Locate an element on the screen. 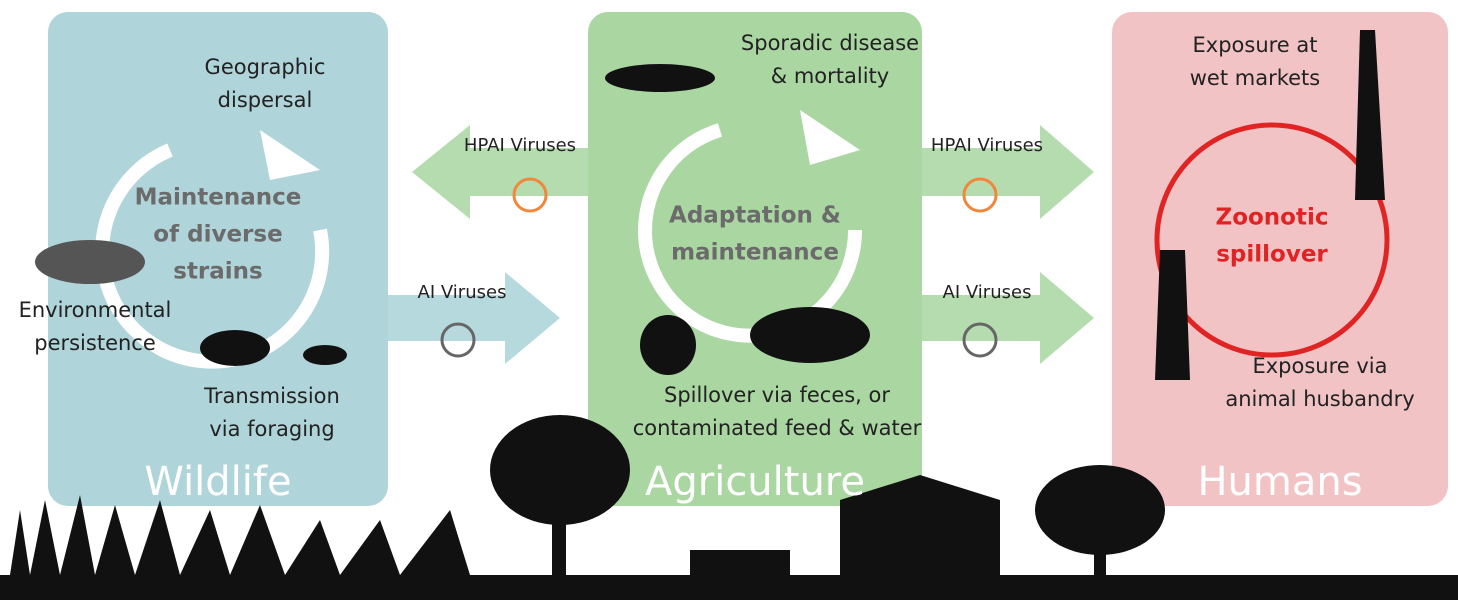 This screenshot has width=1458, height=600. cycle-label: Maintenance is located at coordinates (218, 198).